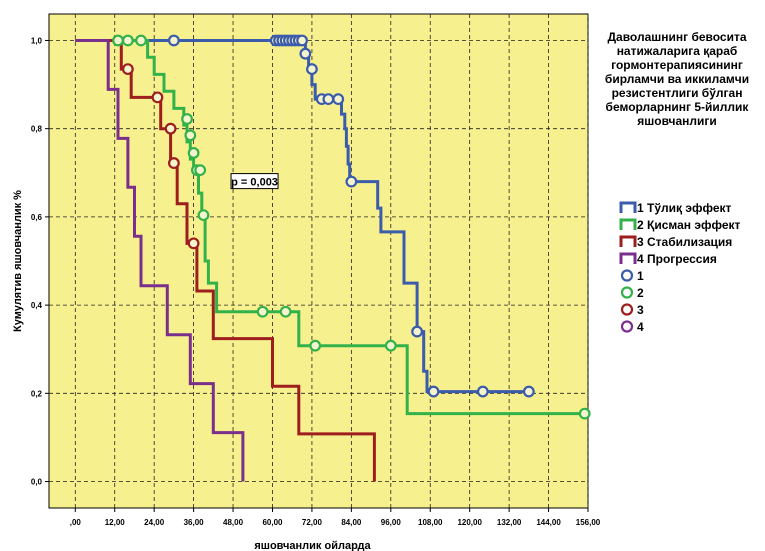  I want to click on title-line: гормонтерапиясининг, so click(677, 65).